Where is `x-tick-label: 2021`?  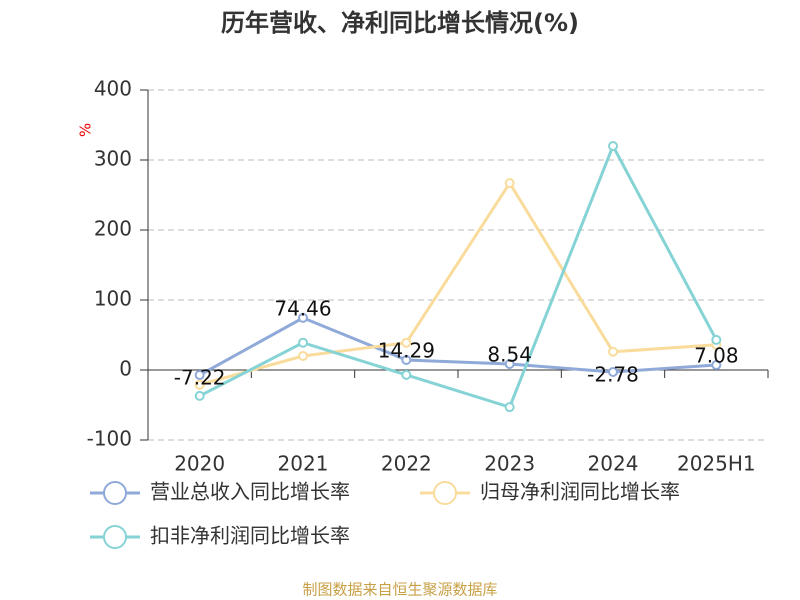
x-tick-label: 2021 is located at coordinates (303, 464).